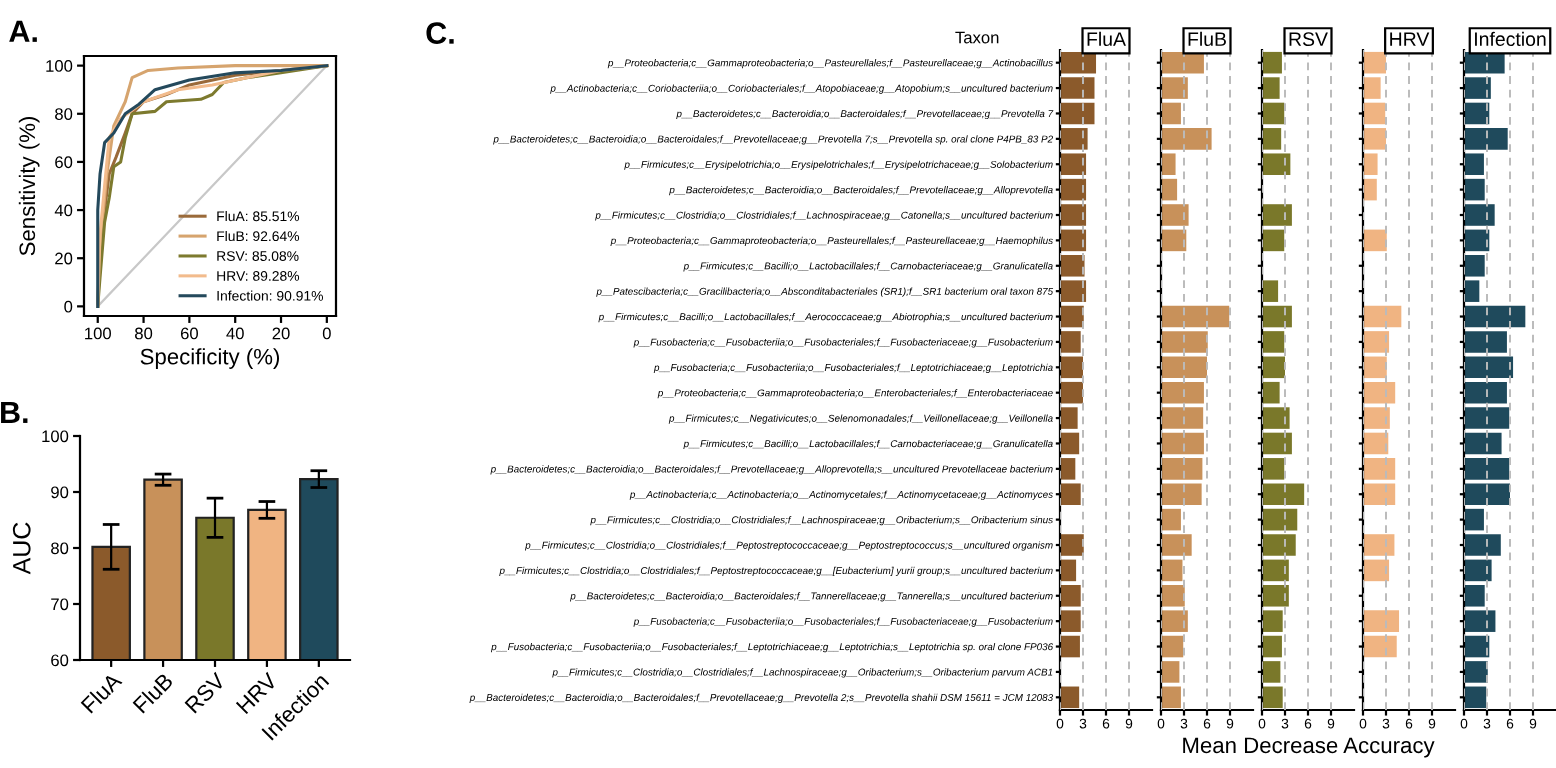 This screenshot has width=1556, height=768. Describe the element at coordinates (1510, 39) in the screenshot. I see `chart-title: Infection` at that location.